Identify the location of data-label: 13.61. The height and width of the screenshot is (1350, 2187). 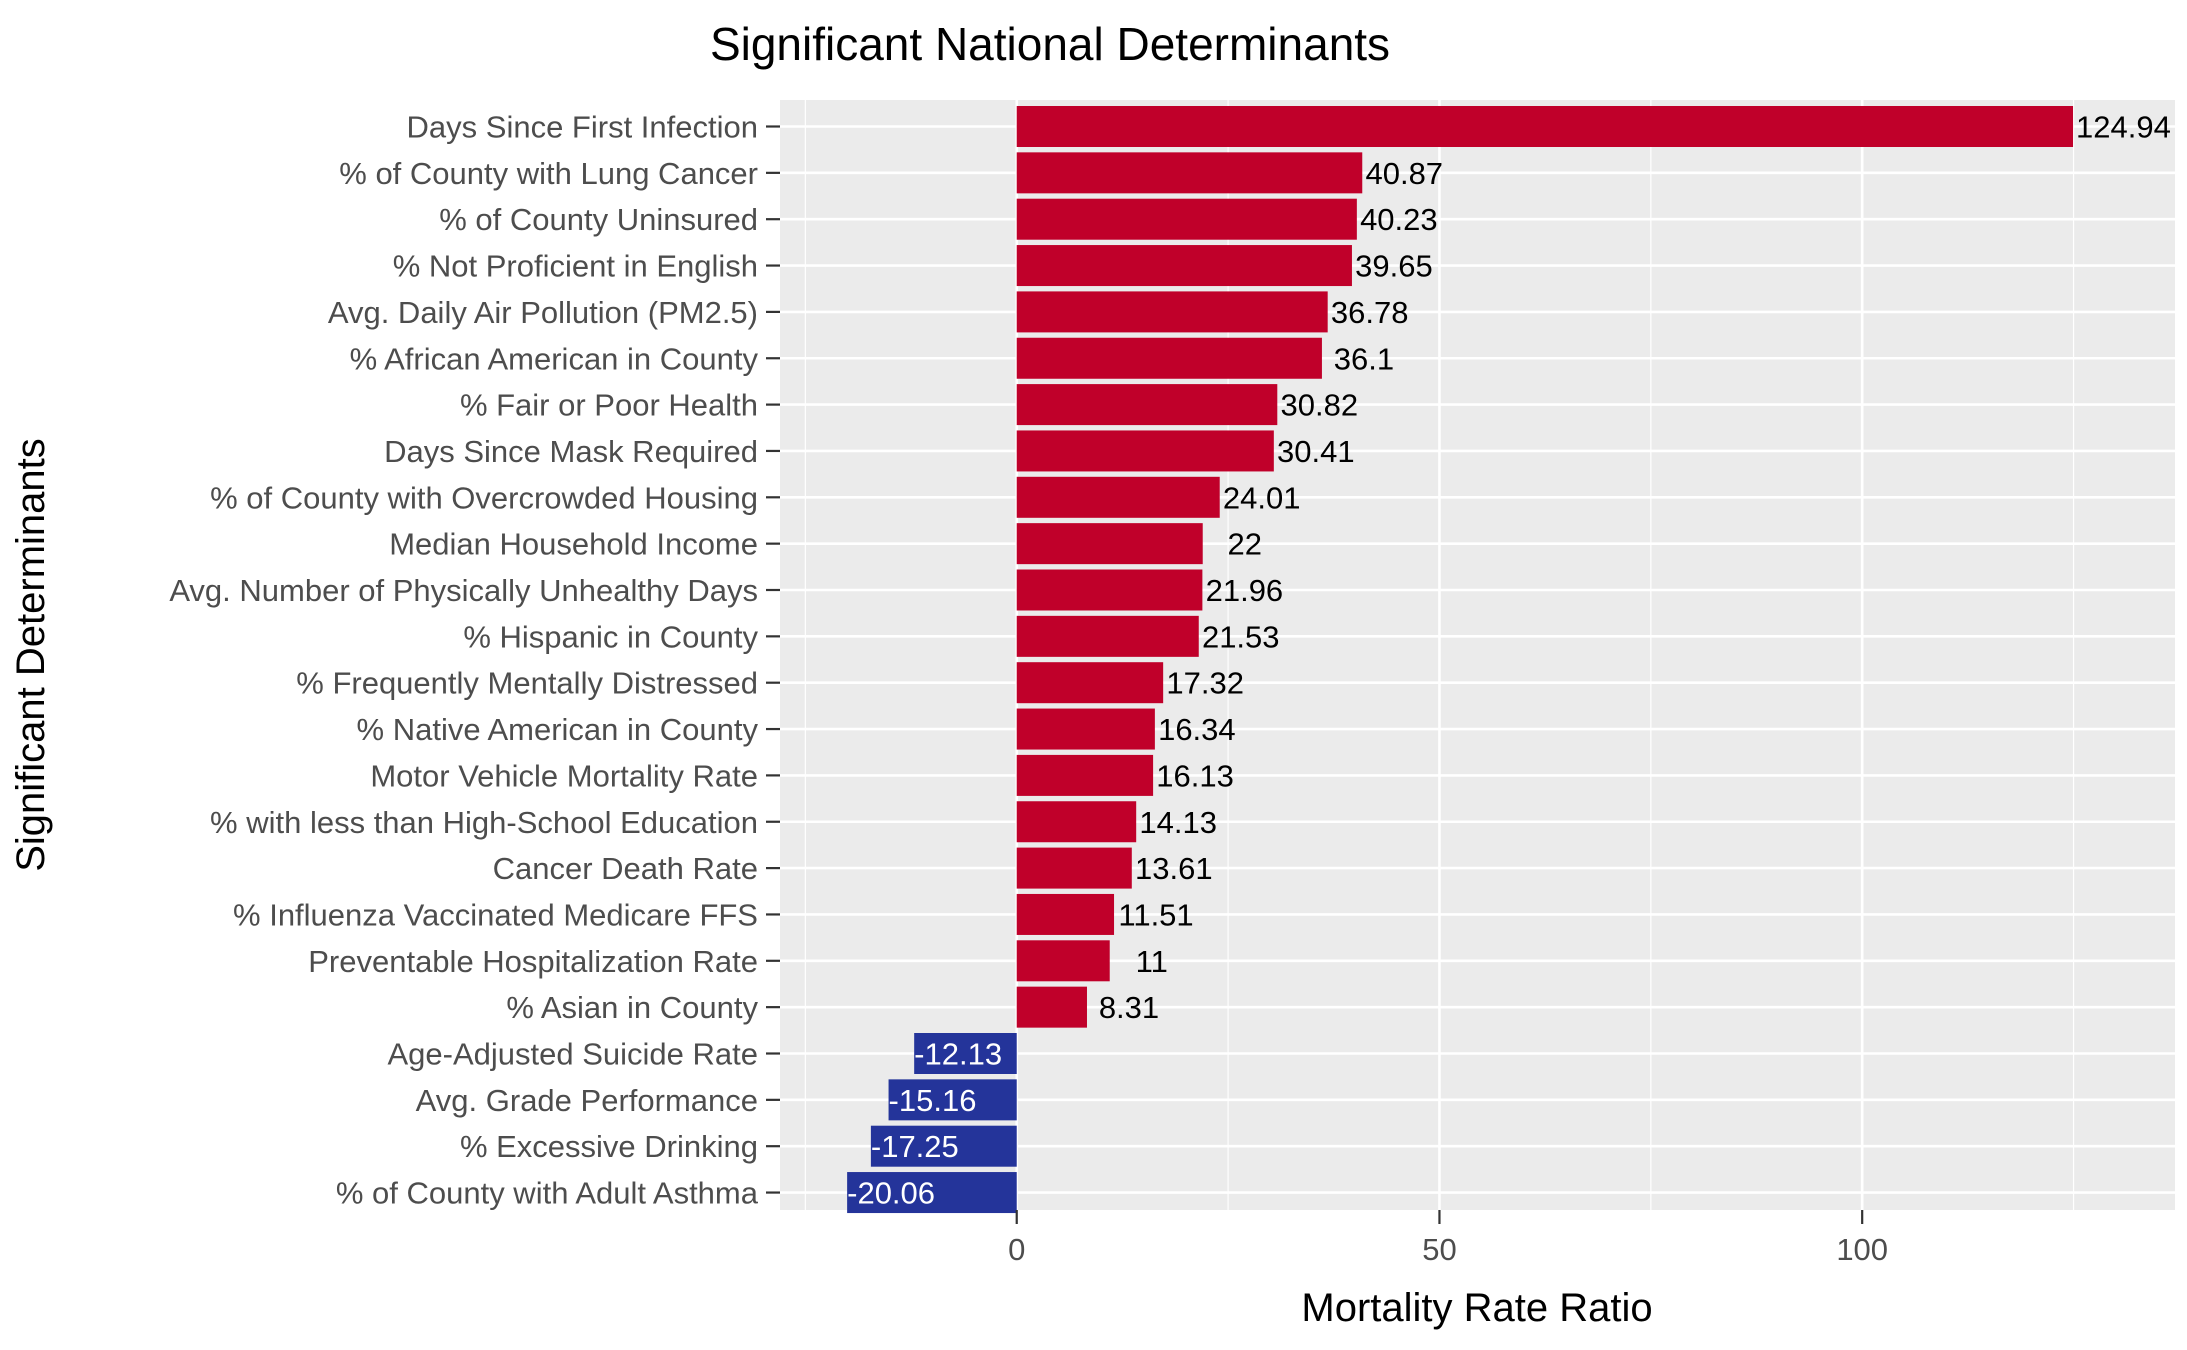
(1174, 868).